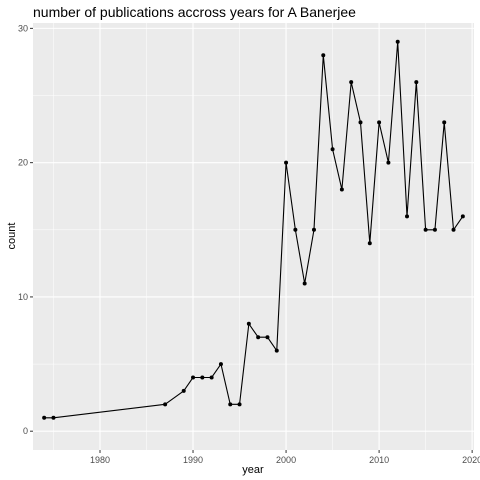 This screenshot has height=480, width=480. I want to click on x-tick-label: 2020, so click(471, 460).